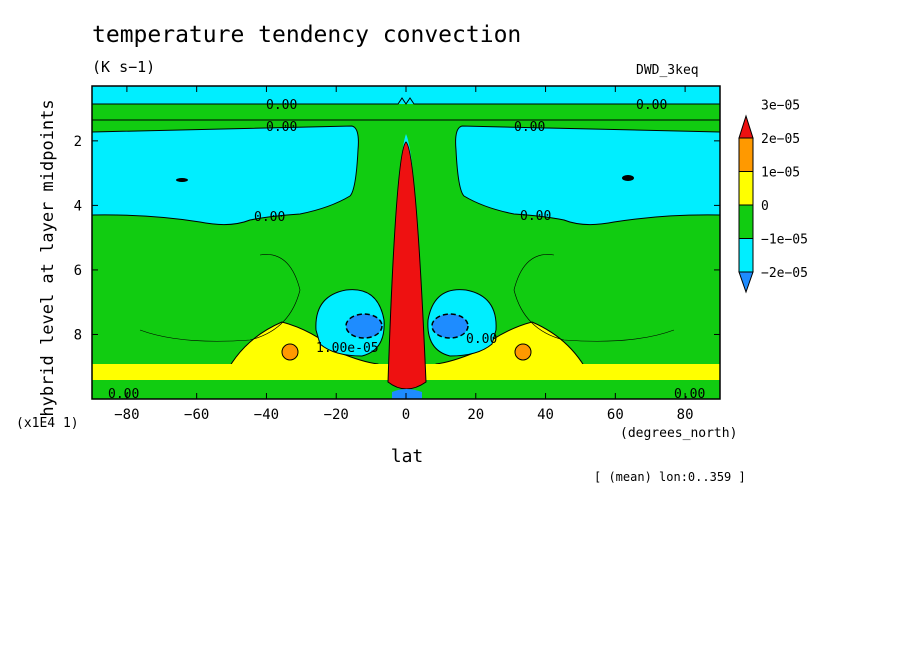 The width and height of the screenshot is (904, 654). Describe the element at coordinates (545, 415) in the screenshot. I see `x-tick-label: 40` at that location.